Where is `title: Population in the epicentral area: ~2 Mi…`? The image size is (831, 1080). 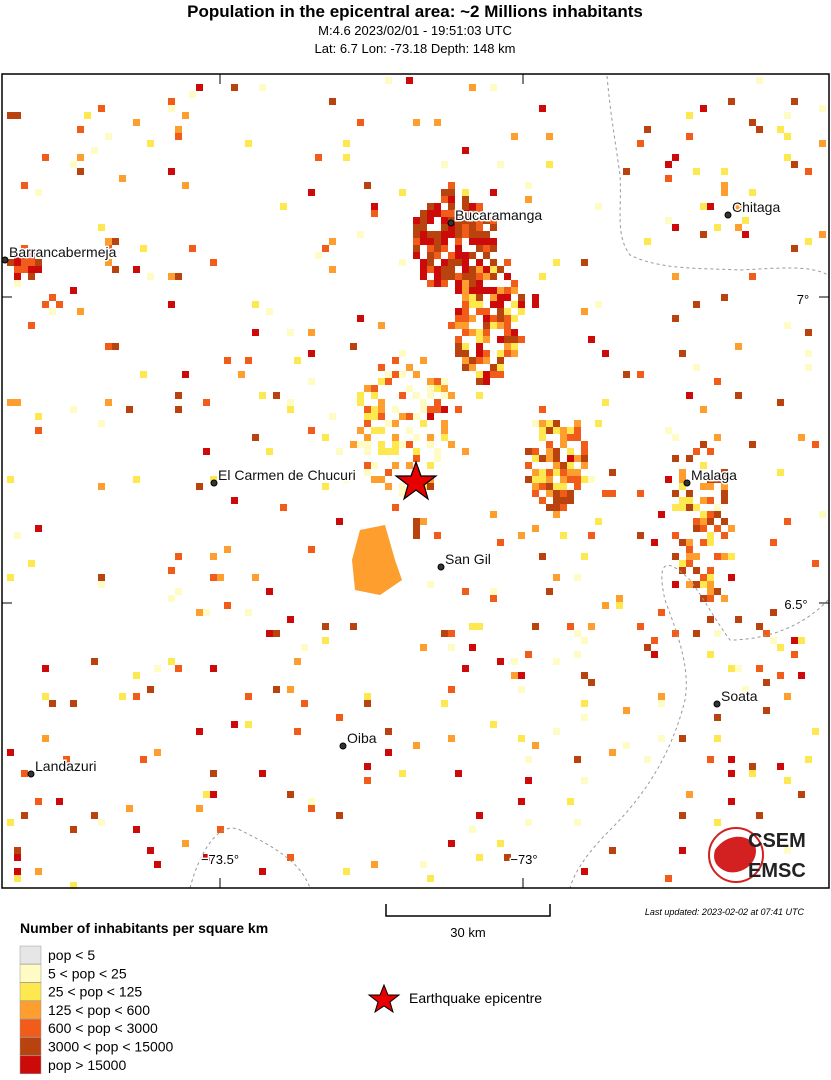 title: Population in the epicentral area: ~2 Mi… is located at coordinates (415, 11).